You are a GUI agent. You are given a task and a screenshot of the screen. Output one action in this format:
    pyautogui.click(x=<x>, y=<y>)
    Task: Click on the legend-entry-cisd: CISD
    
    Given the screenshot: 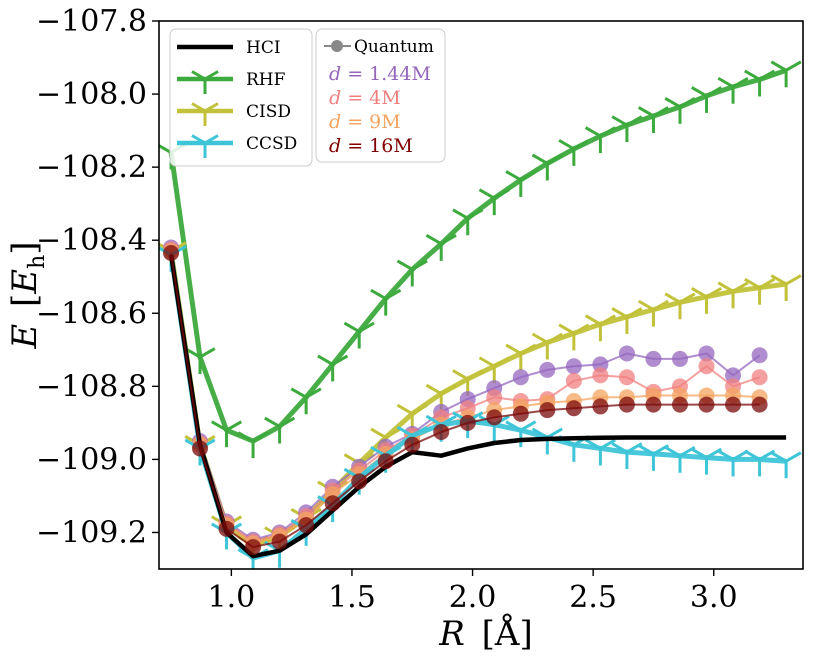 What is the action you would take?
    pyautogui.click(x=234, y=114)
    